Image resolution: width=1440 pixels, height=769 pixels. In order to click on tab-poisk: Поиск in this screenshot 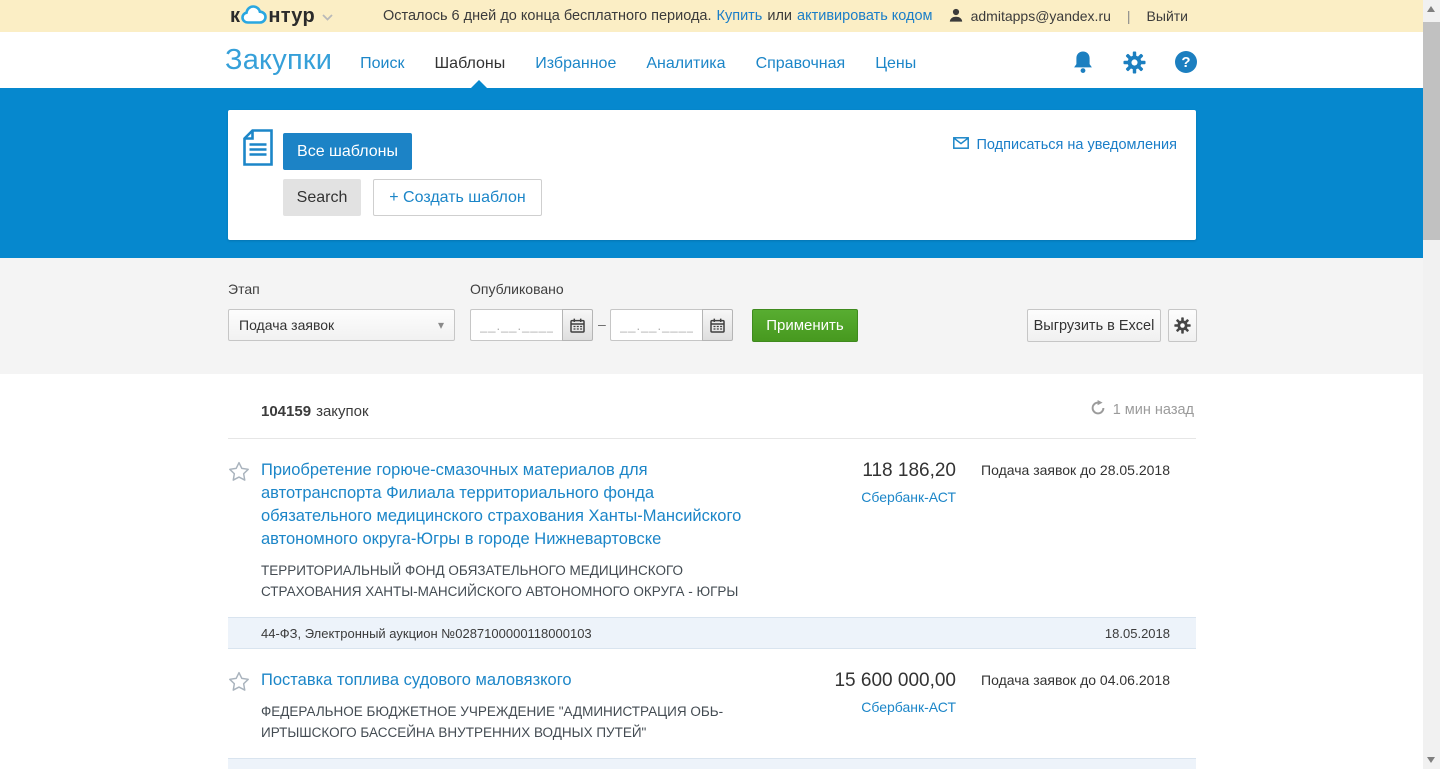, I will do `click(382, 63)`.